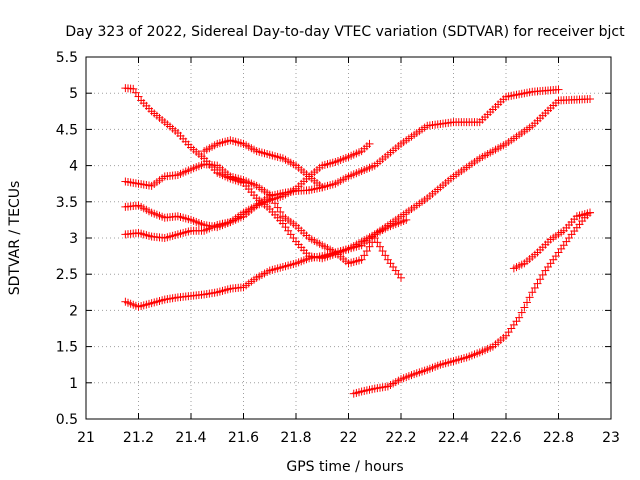 This screenshot has width=640, height=480. Describe the element at coordinates (86, 438) in the screenshot. I see `x-tick-label: 21` at that location.